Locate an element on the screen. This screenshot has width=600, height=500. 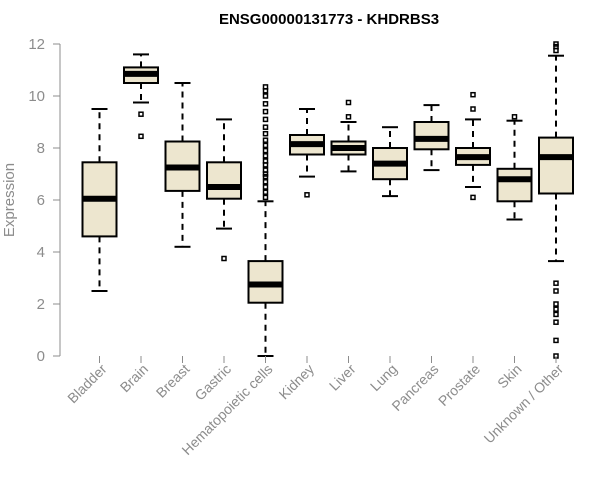
box-breast is located at coordinates (182, 165).